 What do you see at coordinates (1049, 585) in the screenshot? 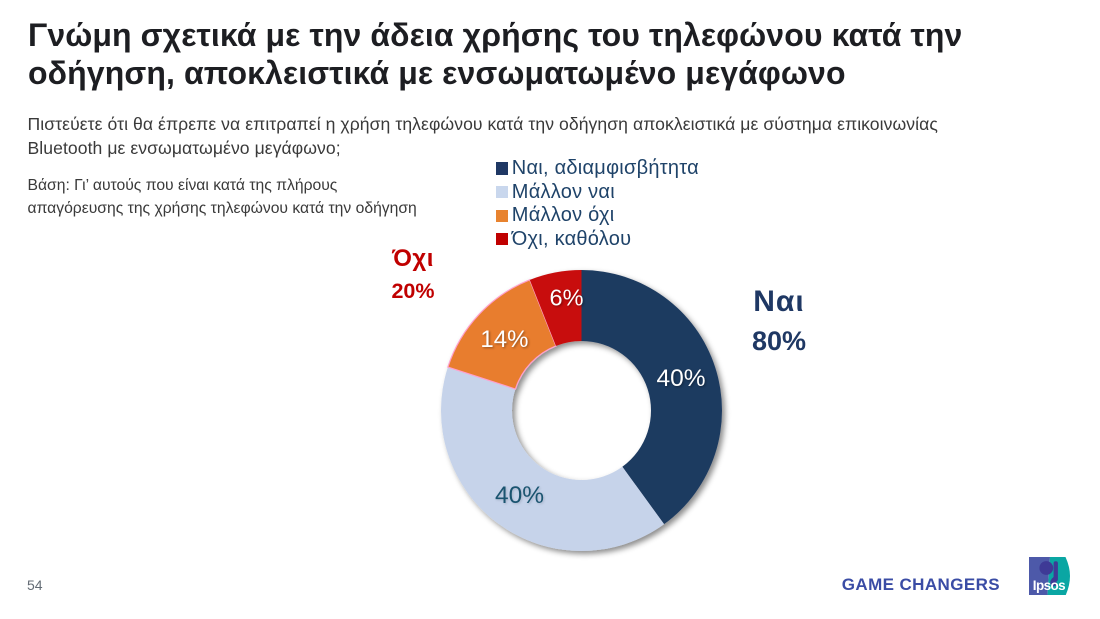
I see `svg-text: Ipsos` at bounding box center [1049, 585].